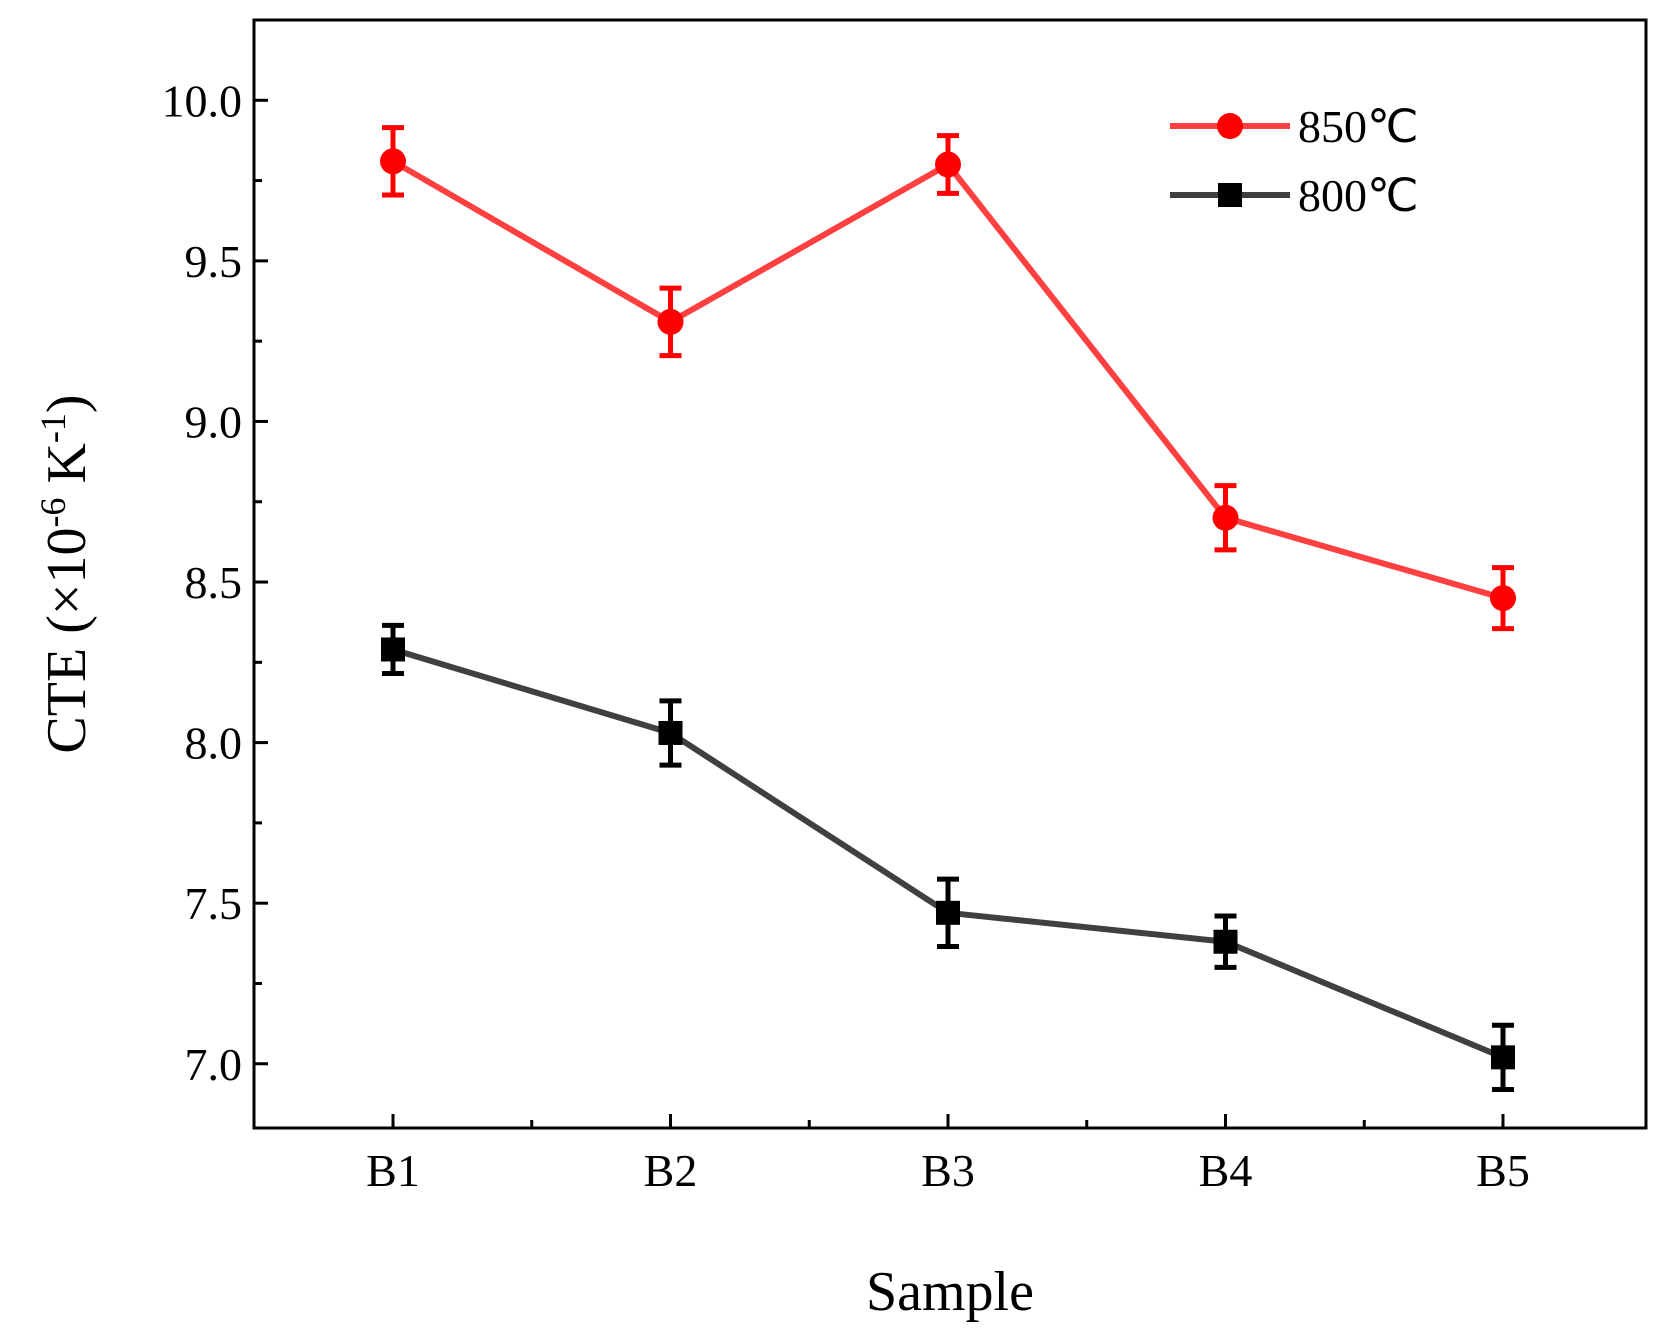 Image resolution: width=1666 pixels, height=1335 pixels. What do you see at coordinates (67, 470) in the screenshot?
I see `y-title-unit: K` at bounding box center [67, 470].